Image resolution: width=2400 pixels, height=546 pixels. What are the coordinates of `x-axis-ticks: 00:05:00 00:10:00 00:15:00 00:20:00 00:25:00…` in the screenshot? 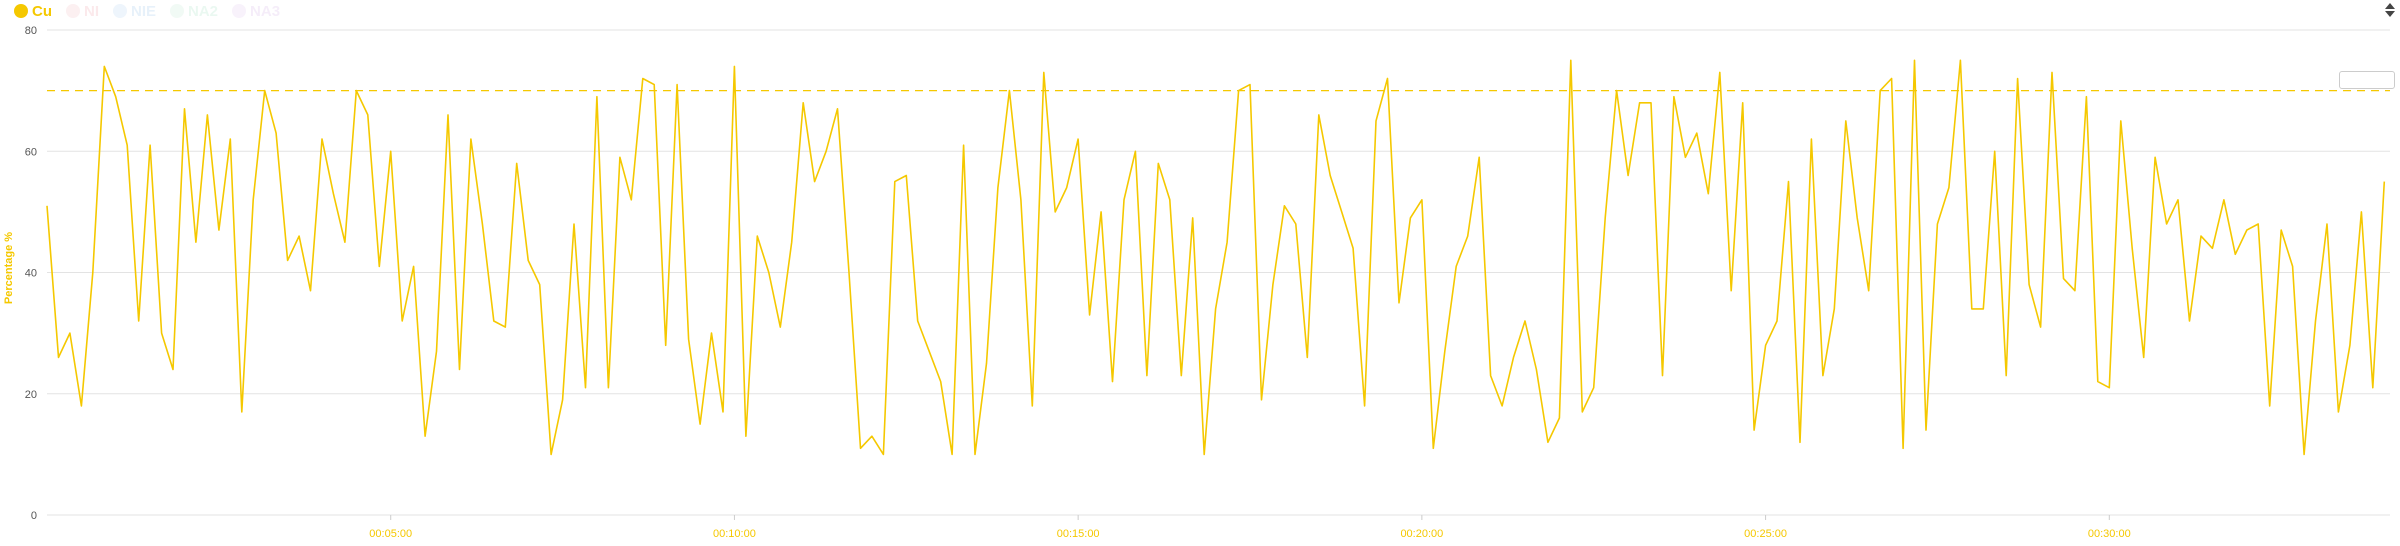 It's located at (1249, 527).